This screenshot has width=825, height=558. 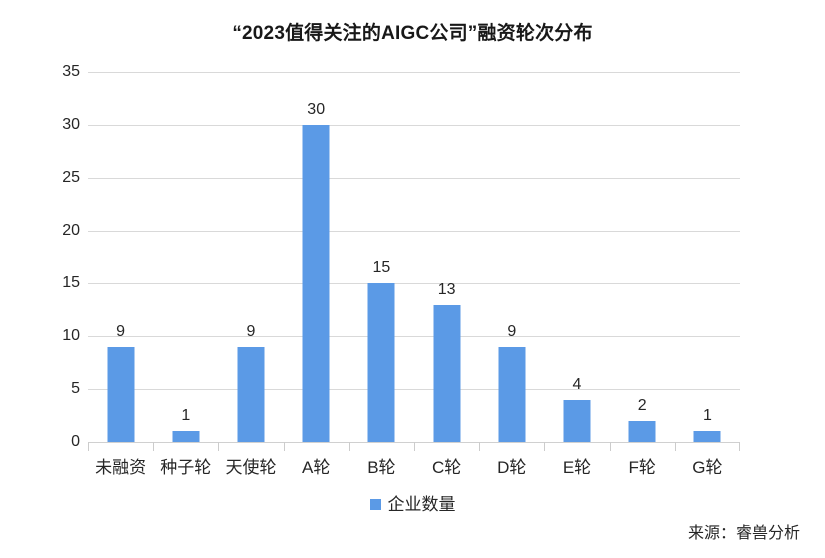 I want to click on x-tick-label-G轮: G轮, so click(x=707, y=467).